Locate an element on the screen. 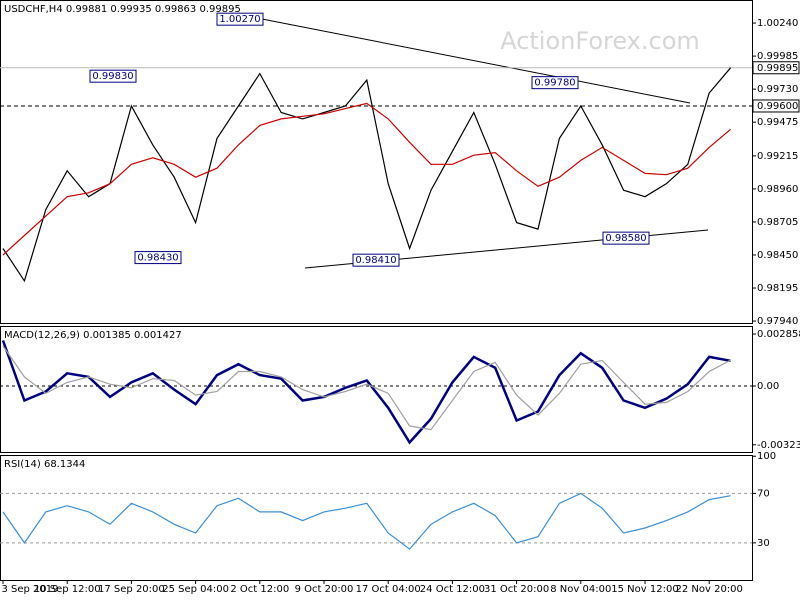  annotation-label: 0.99780 is located at coordinates (554, 83).